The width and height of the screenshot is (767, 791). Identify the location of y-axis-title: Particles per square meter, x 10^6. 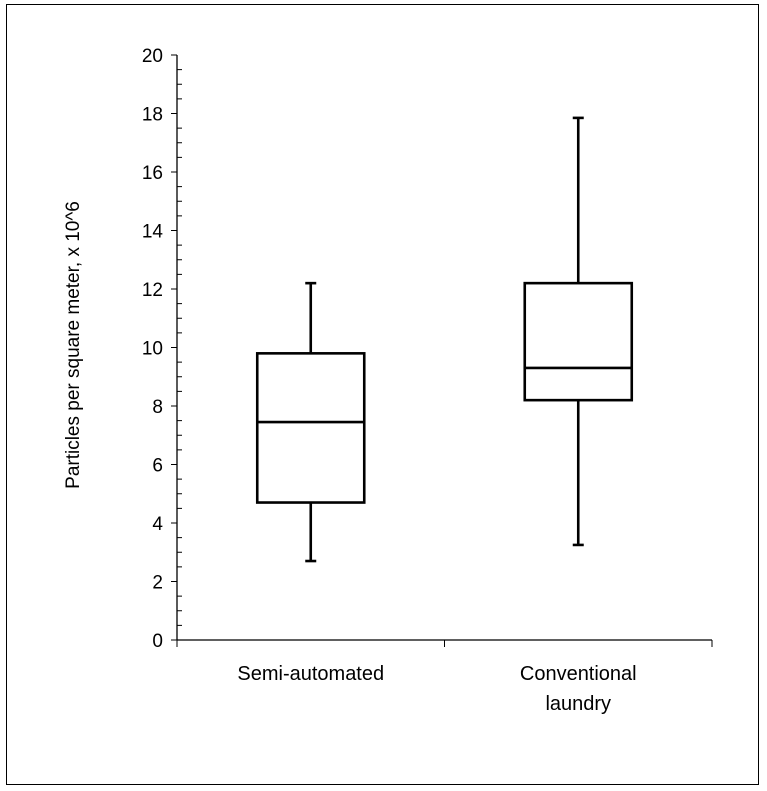
(73, 345).